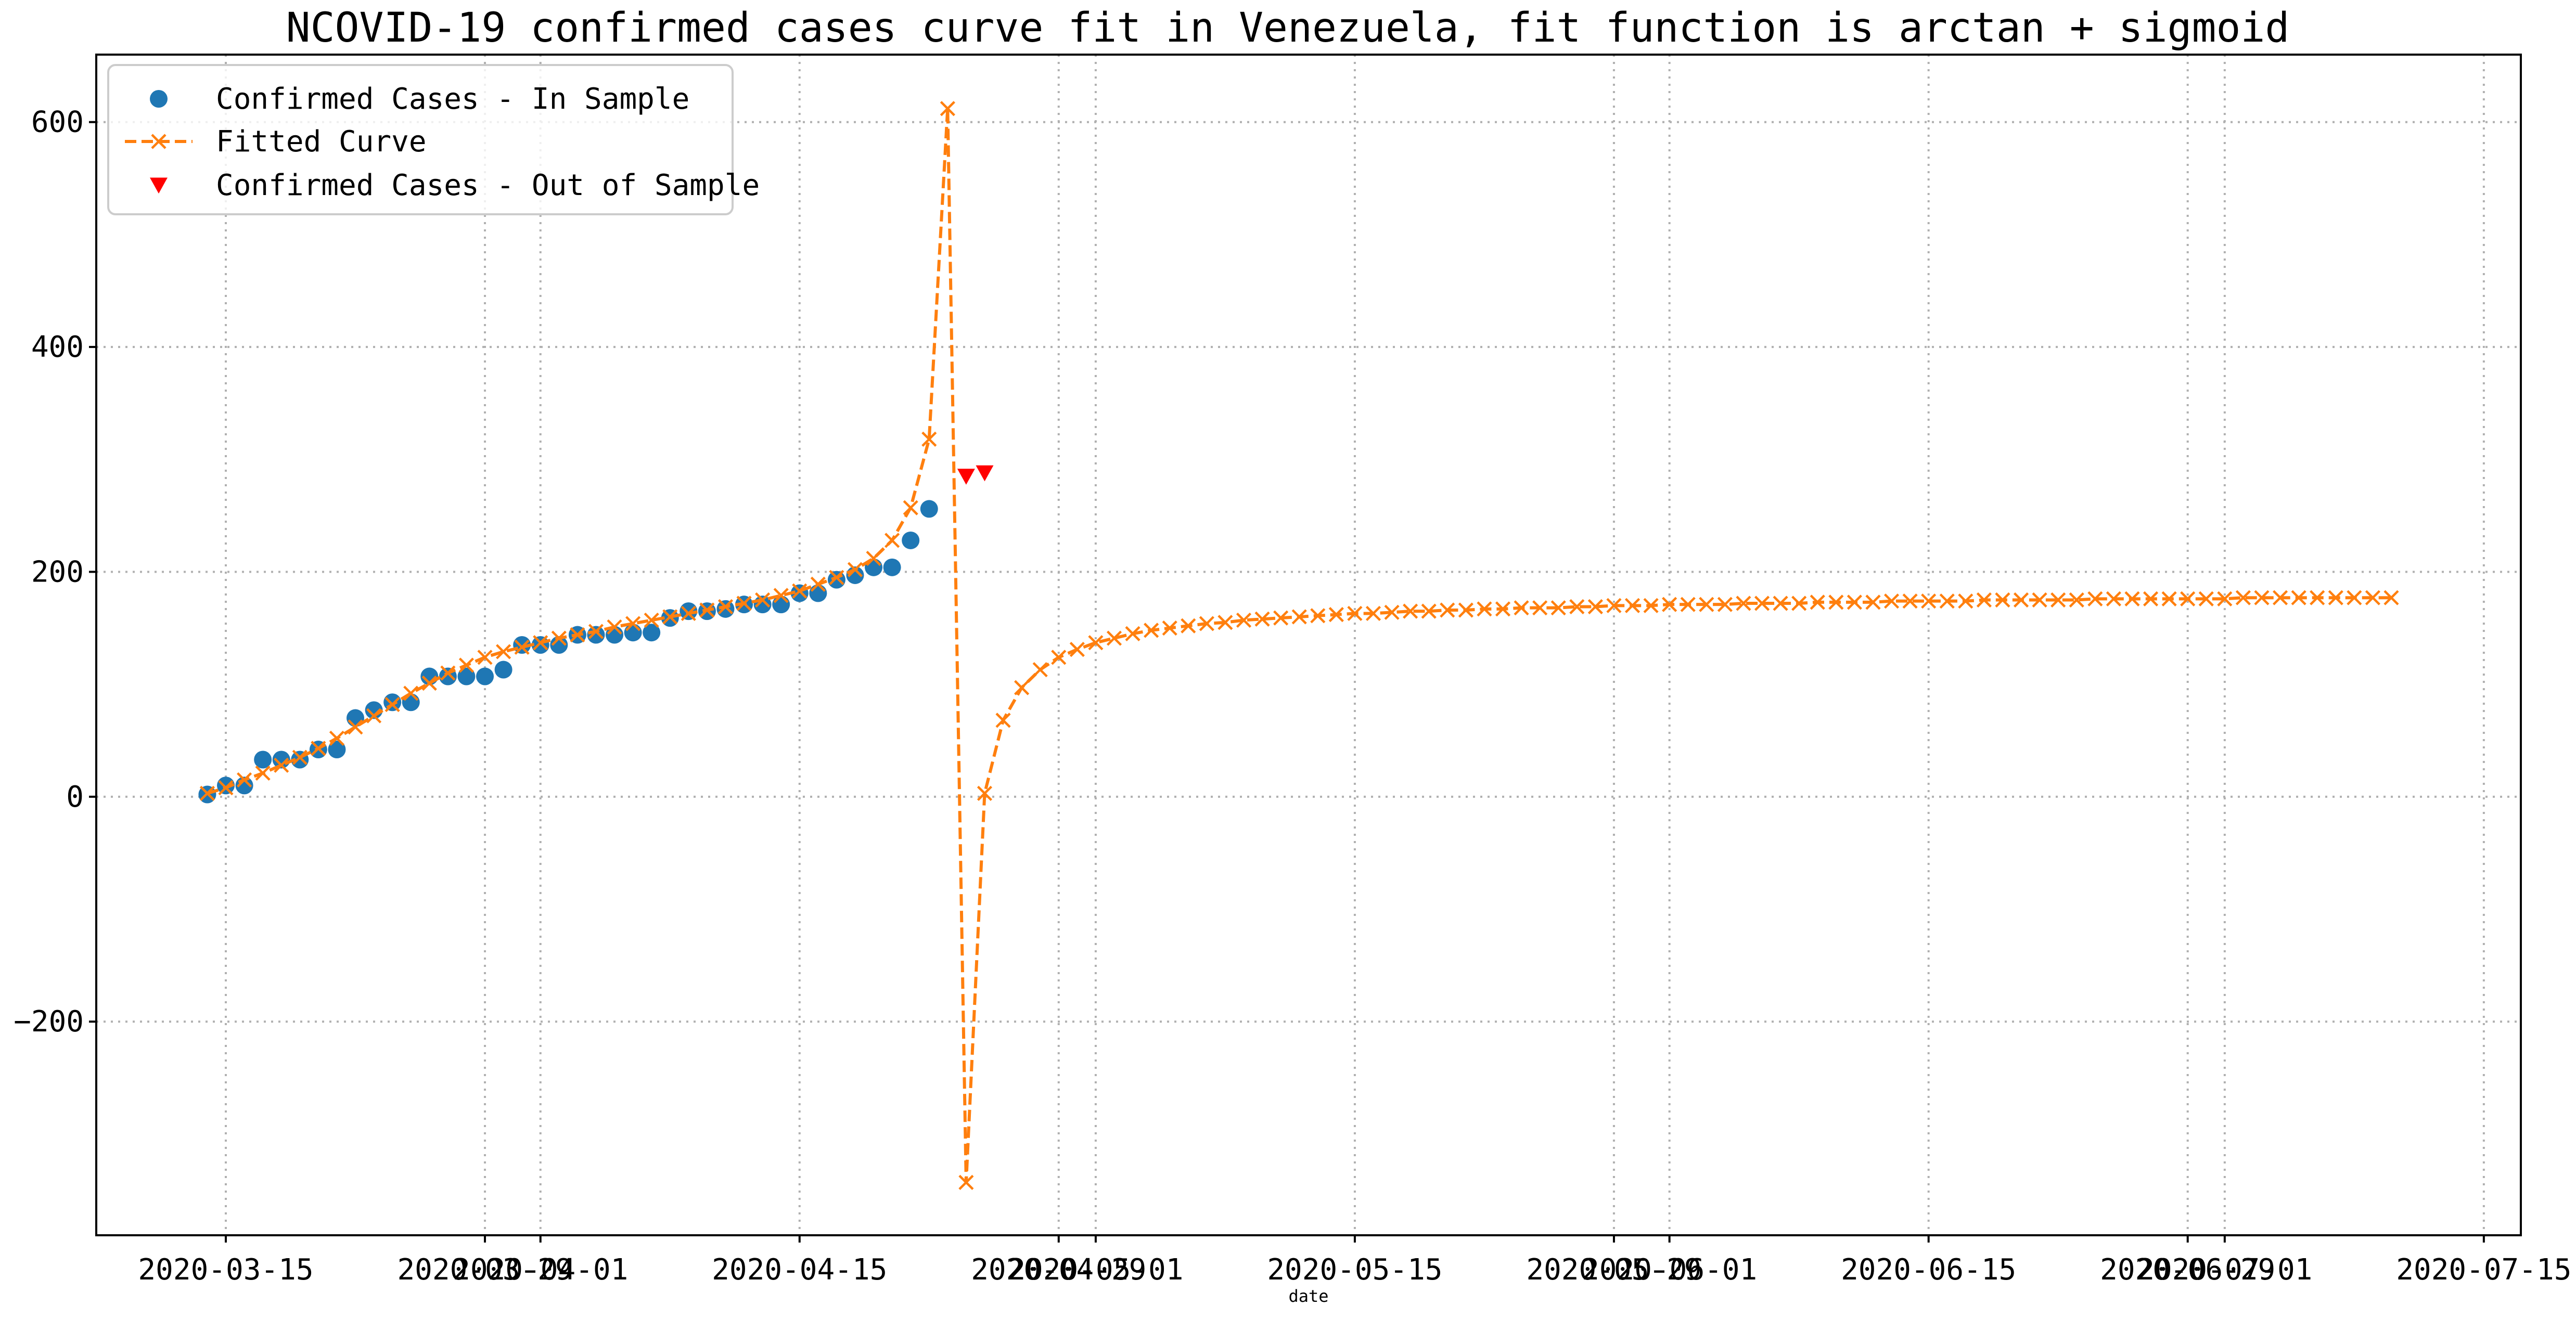  What do you see at coordinates (55, 572) in the screenshot?
I see `y-axis-ticks: −200 0 200 400 600` at bounding box center [55, 572].